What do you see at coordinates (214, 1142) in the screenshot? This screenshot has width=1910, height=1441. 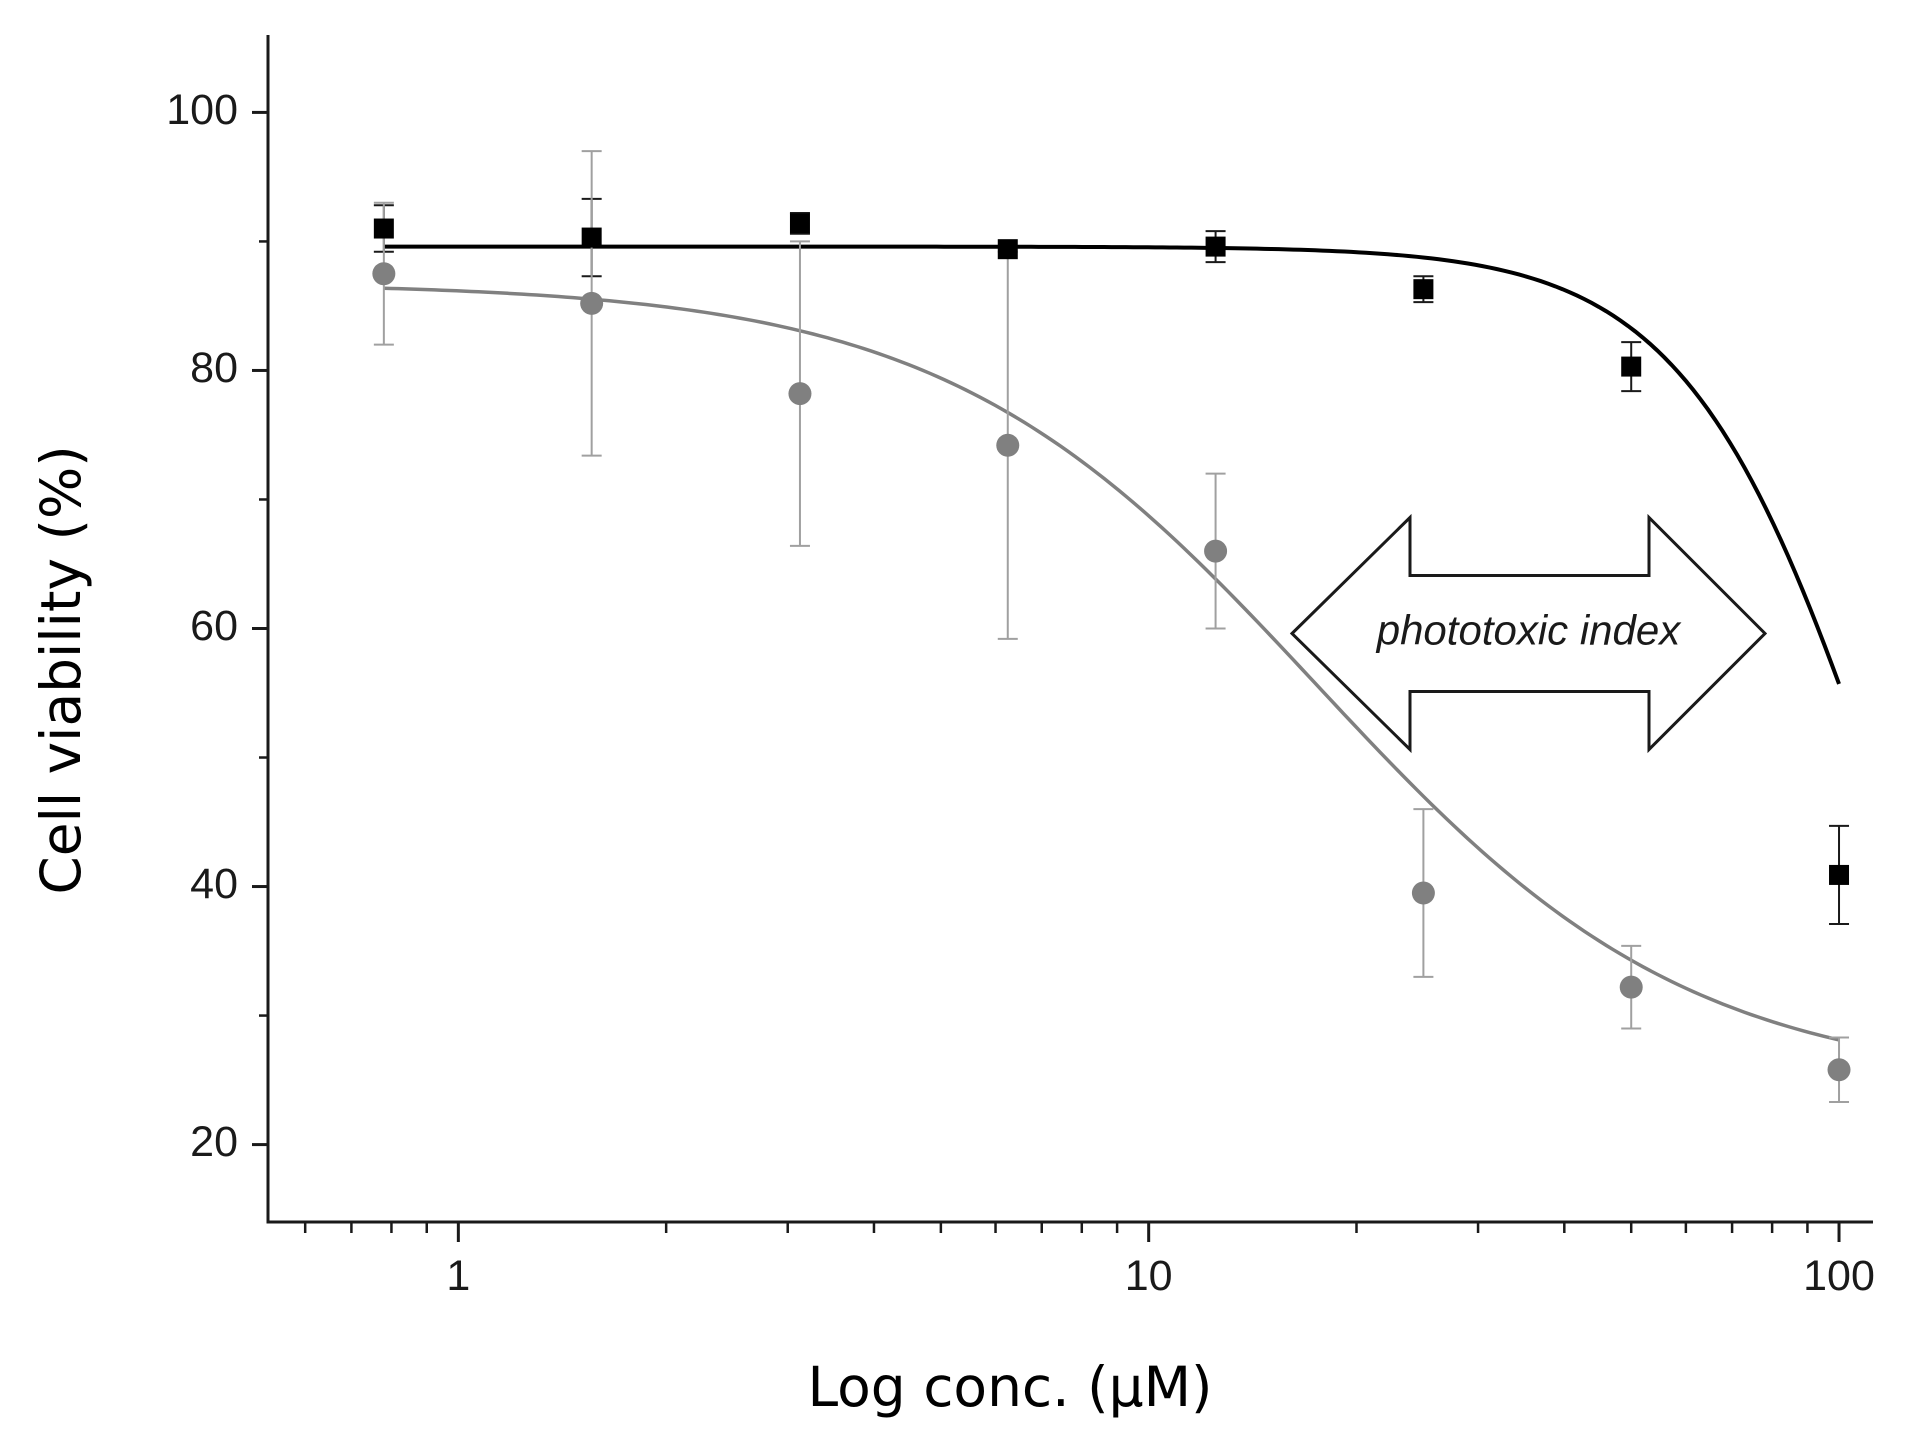 I see `y-tick-label: 20` at bounding box center [214, 1142].